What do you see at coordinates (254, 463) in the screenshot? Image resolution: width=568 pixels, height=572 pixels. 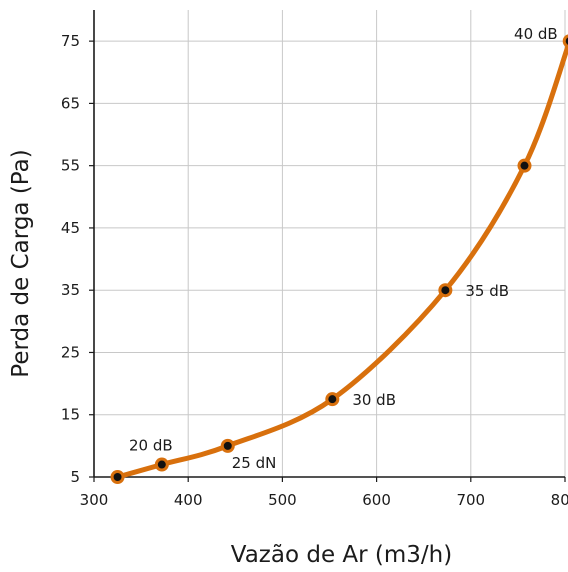 I see `point-label: 25 dN` at bounding box center [254, 463].